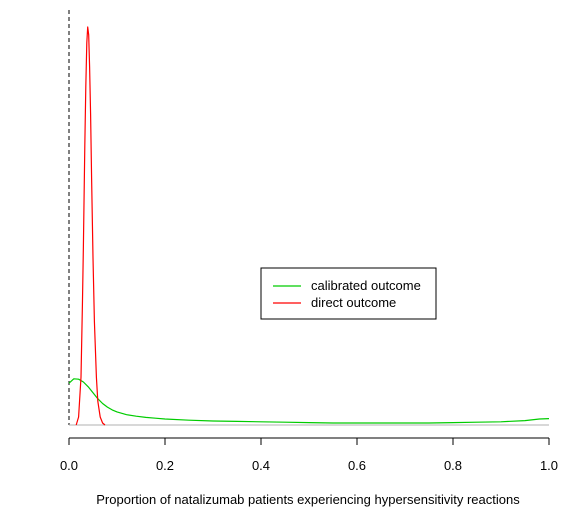  What do you see at coordinates (309, 401) in the screenshot?
I see `series-line-calibrated-outcome` at bounding box center [309, 401].